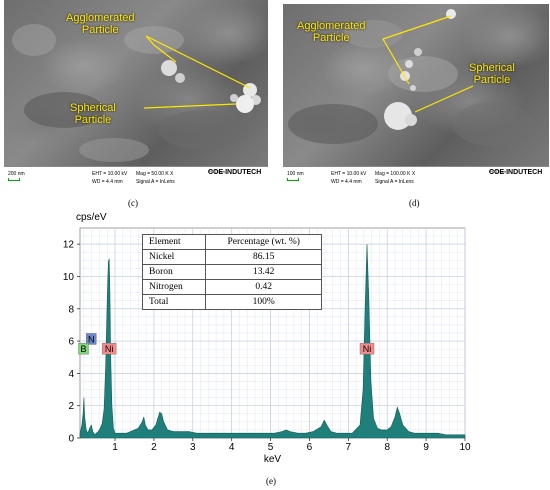 This screenshot has height=490, width=550. Describe the element at coordinates (69, 277) in the screenshot. I see `y-tick-label: 10` at that location.